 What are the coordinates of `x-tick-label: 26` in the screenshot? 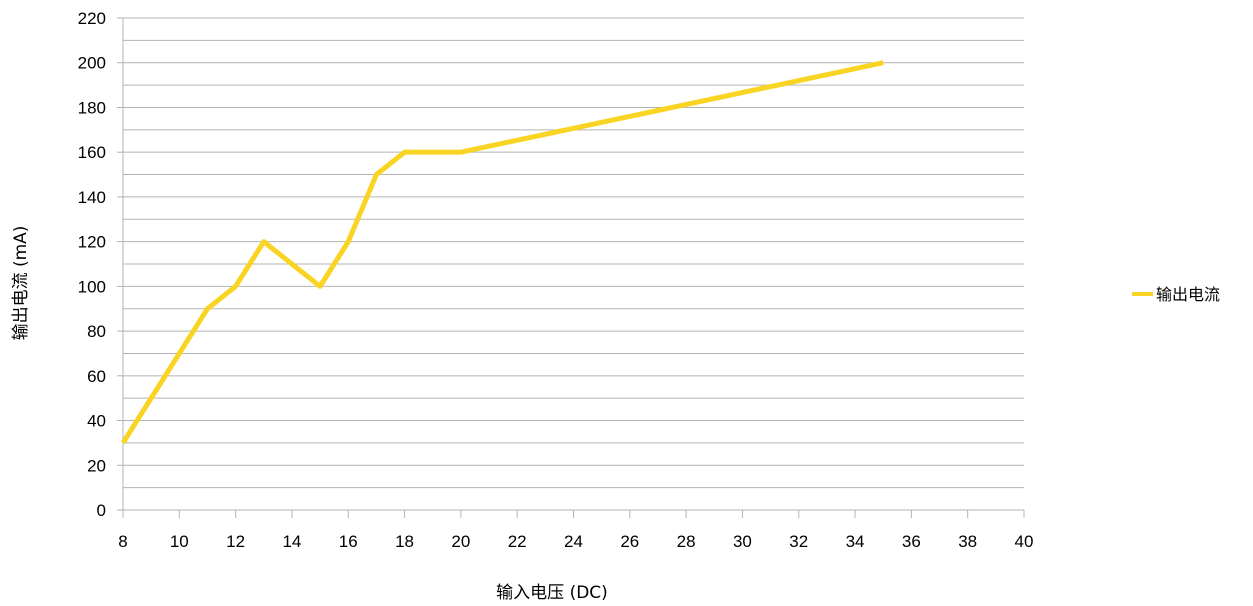 It's located at (629, 541).